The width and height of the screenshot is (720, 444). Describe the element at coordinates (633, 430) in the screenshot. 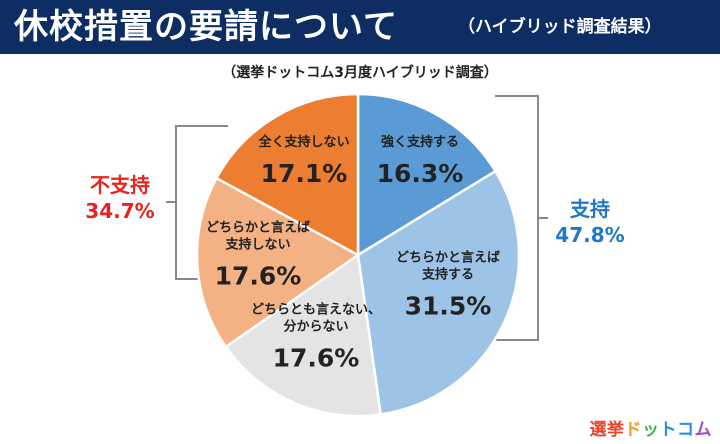

I see `brand-letter: ド` at that location.